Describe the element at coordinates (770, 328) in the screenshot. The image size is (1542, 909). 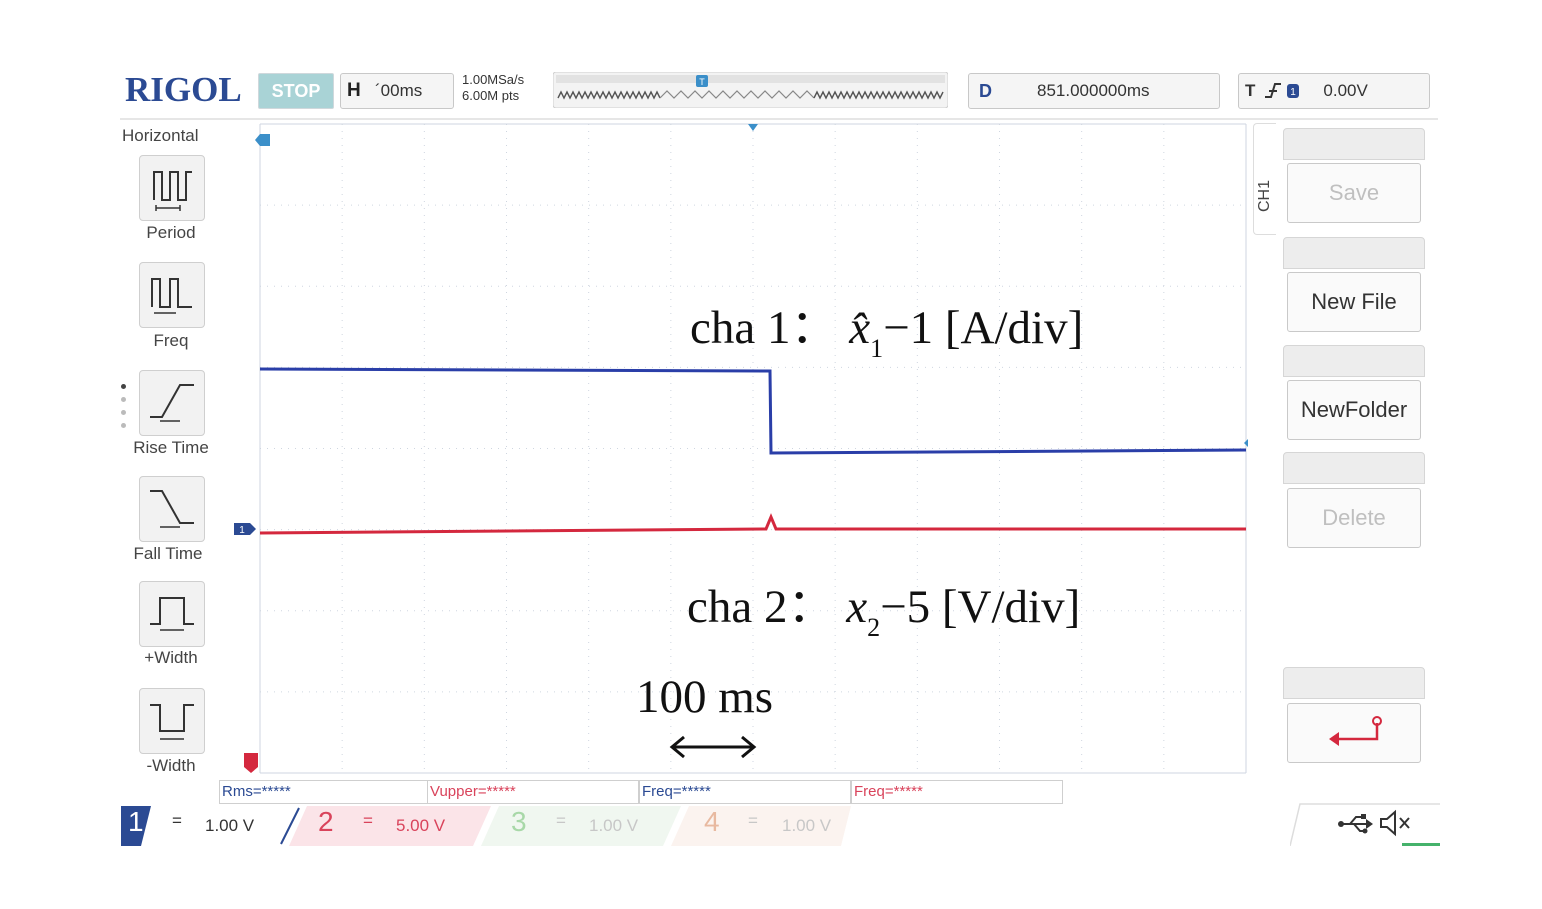
I see `cha1-prefix: cha 1：` at that location.